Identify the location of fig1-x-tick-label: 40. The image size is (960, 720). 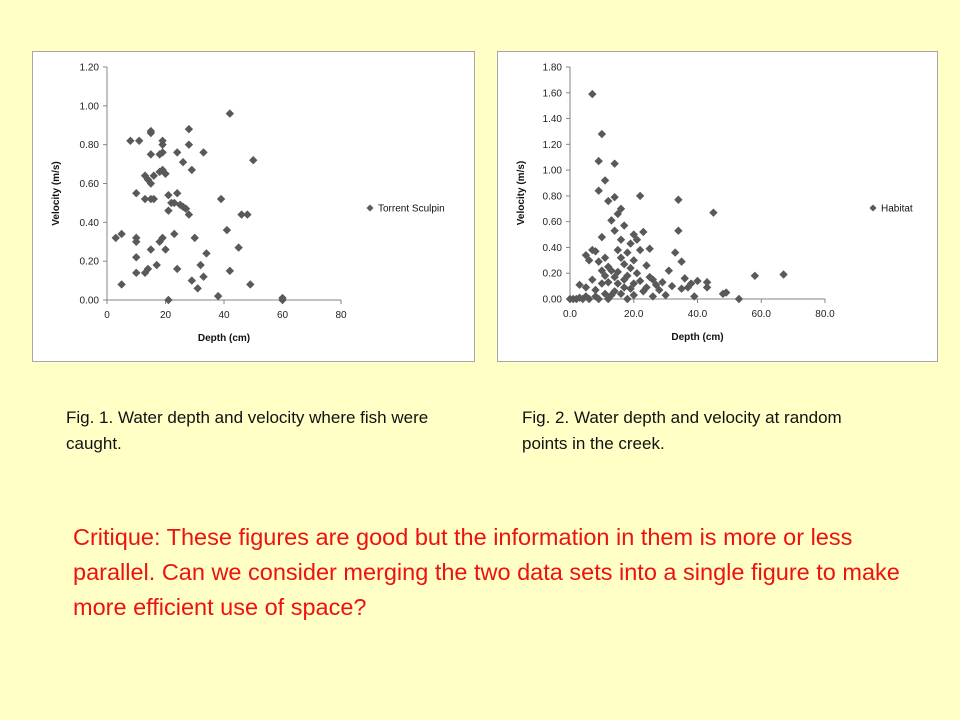
(224, 315).